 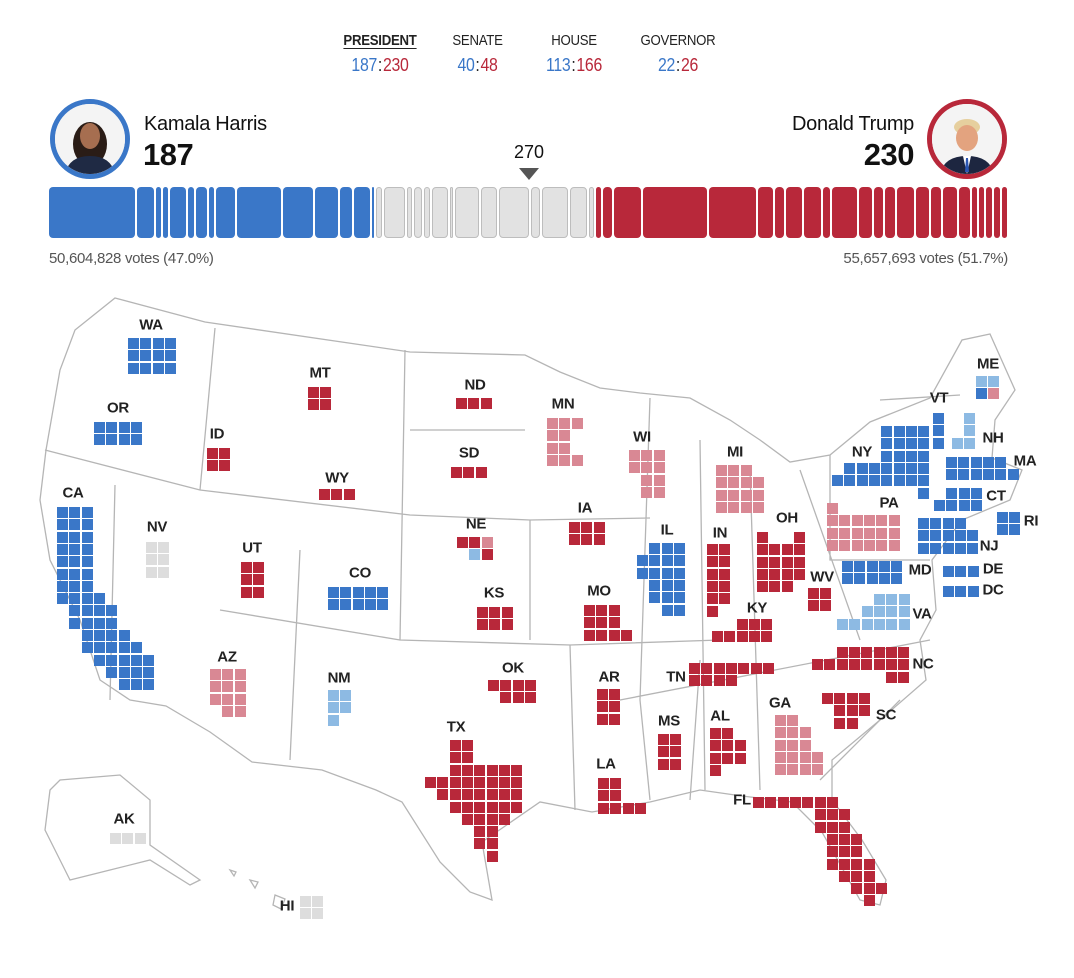 What do you see at coordinates (678, 54) in the screenshot?
I see `tab-governor: GOVERNOR 22:26` at bounding box center [678, 54].